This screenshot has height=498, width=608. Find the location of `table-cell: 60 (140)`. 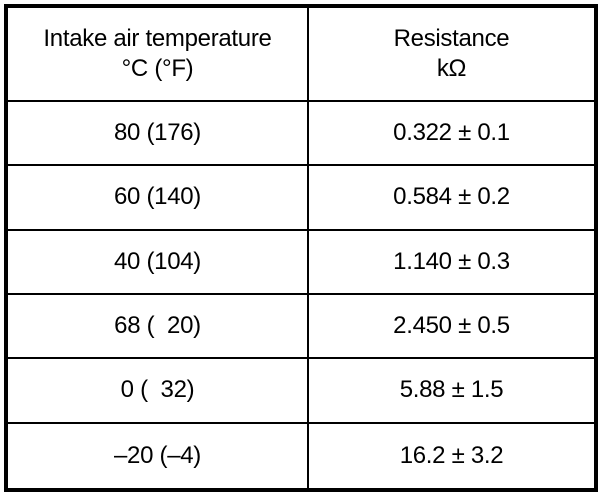

table-cell: 60 (140) is located at coordinates (158, 198).